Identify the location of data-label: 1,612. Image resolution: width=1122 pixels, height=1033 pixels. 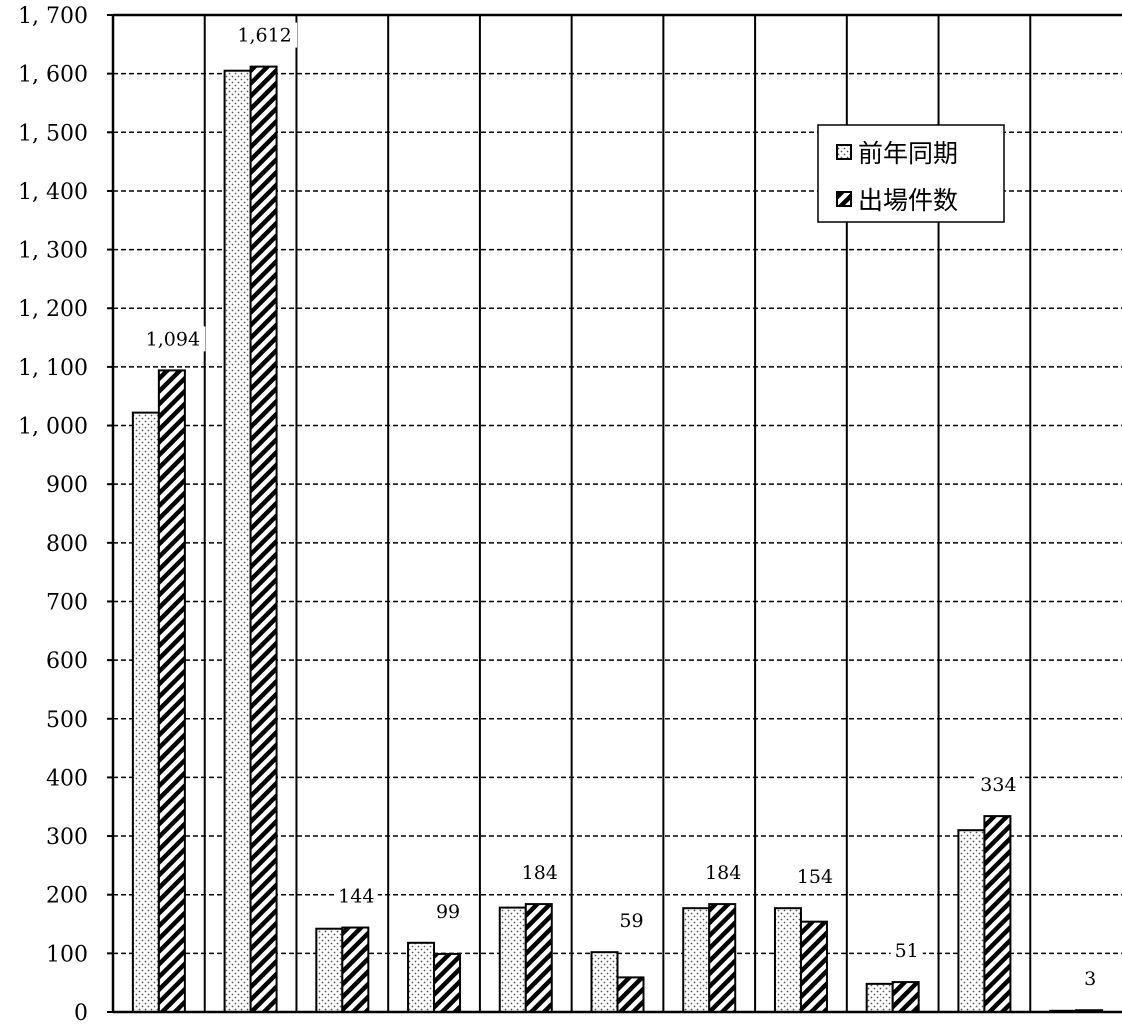
(264, 36).